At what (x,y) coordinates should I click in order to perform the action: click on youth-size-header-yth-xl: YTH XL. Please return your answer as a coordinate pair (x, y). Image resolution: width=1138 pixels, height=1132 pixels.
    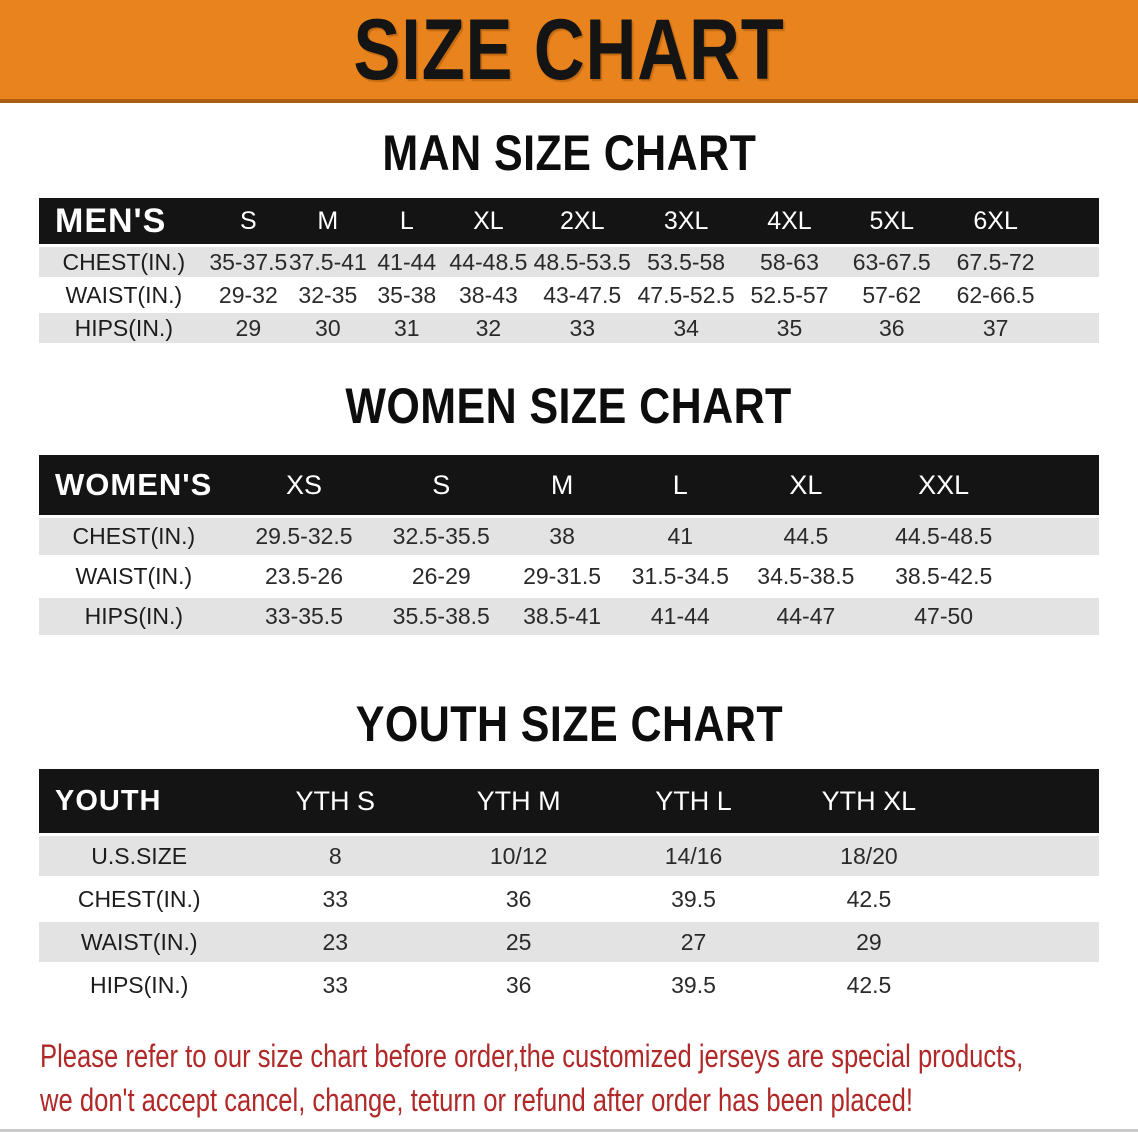
    Looking at the image, I should click on (868, 801).